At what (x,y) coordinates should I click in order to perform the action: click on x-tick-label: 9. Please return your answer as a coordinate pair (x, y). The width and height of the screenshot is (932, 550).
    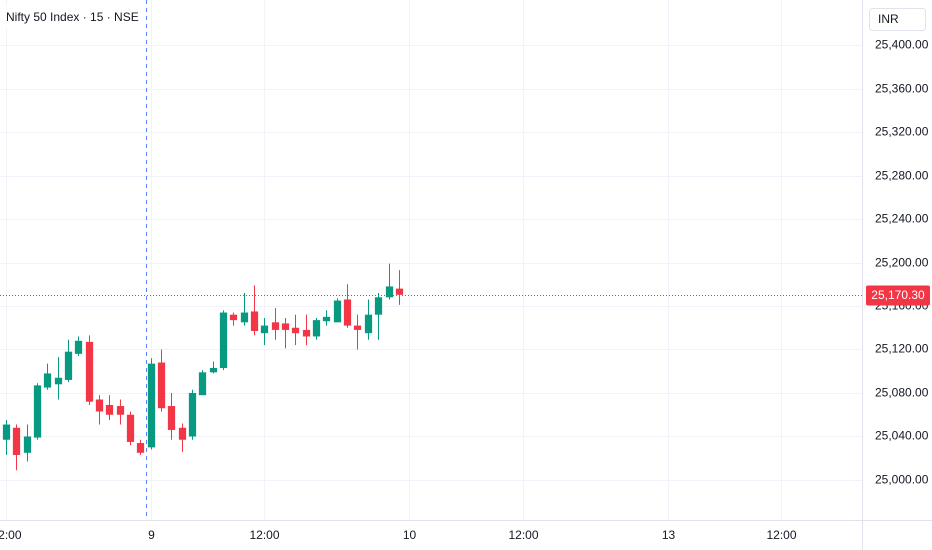
    Looking at the image, I should click on (151, 535).